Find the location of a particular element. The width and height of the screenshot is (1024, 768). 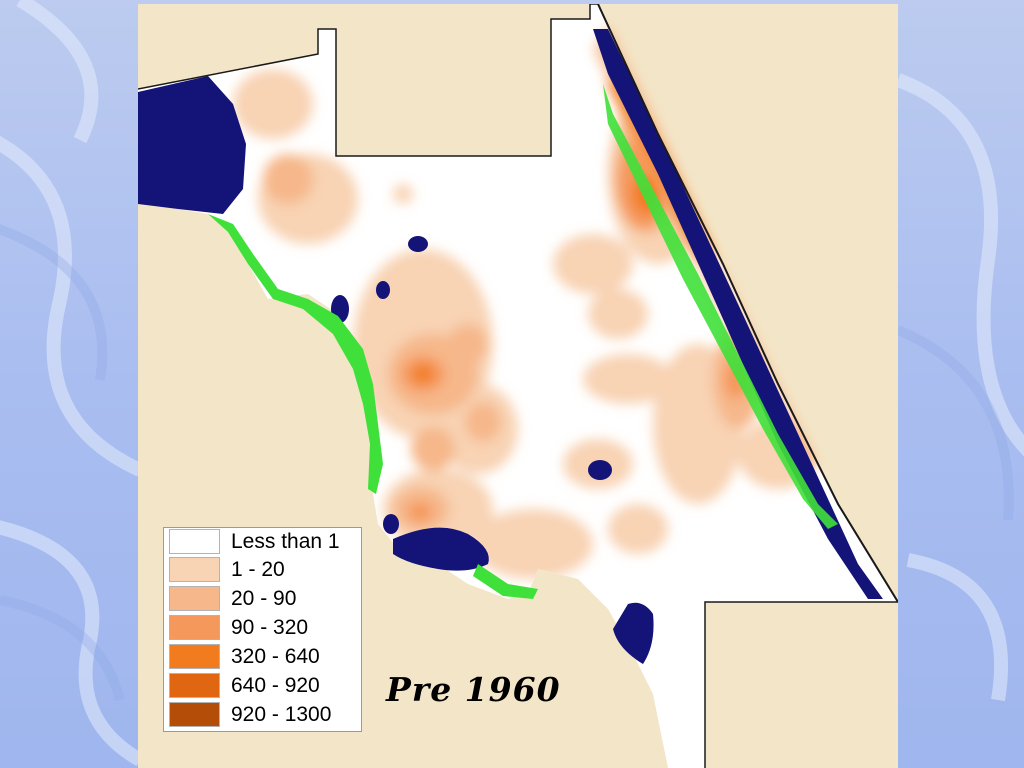

swirl-background-left is located at coordinates (69, 383).